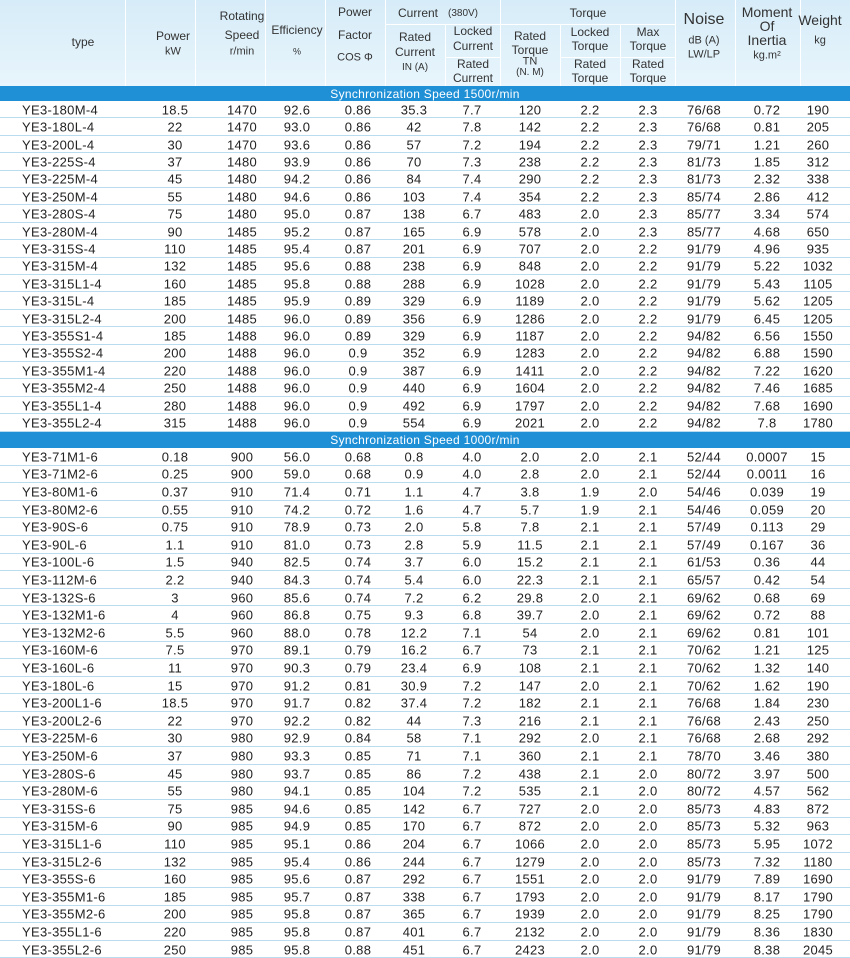 Image resolution: width=850 pixels, height=958 pixels. Describe the element at coordinates (820, 40) in the screenshot. I see `header-label: kg` at that location.